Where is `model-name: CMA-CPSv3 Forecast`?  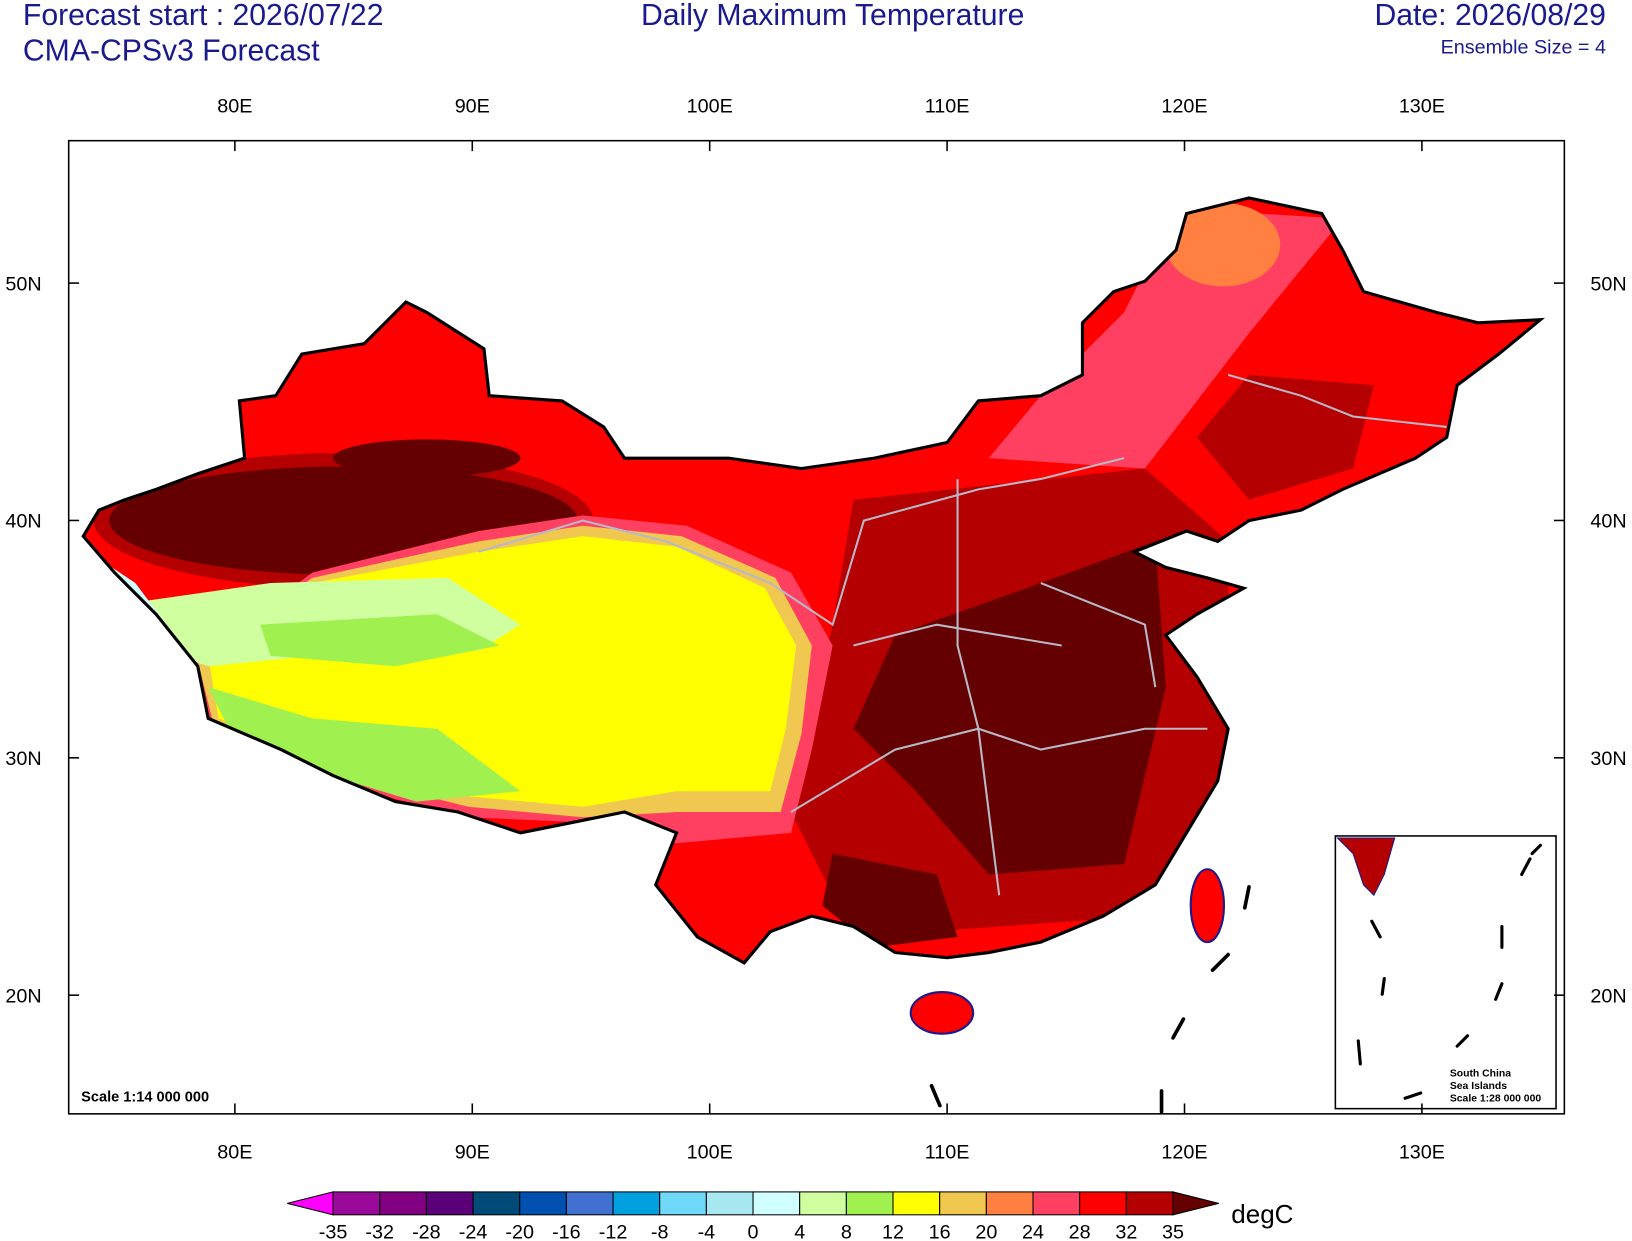 model-name: CMA-CPSv3 Forecast is located at coordinates (171, 51).